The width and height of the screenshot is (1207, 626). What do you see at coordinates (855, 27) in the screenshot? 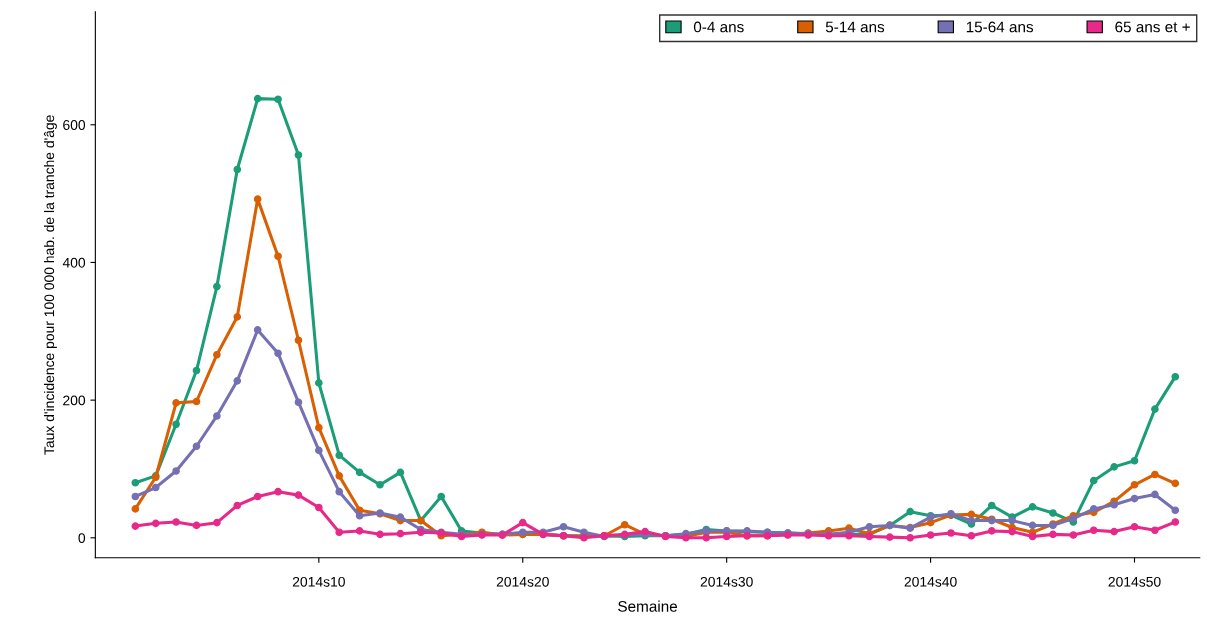
I see `legend-label: 5-14 ans` at bounding box center [855, 27].